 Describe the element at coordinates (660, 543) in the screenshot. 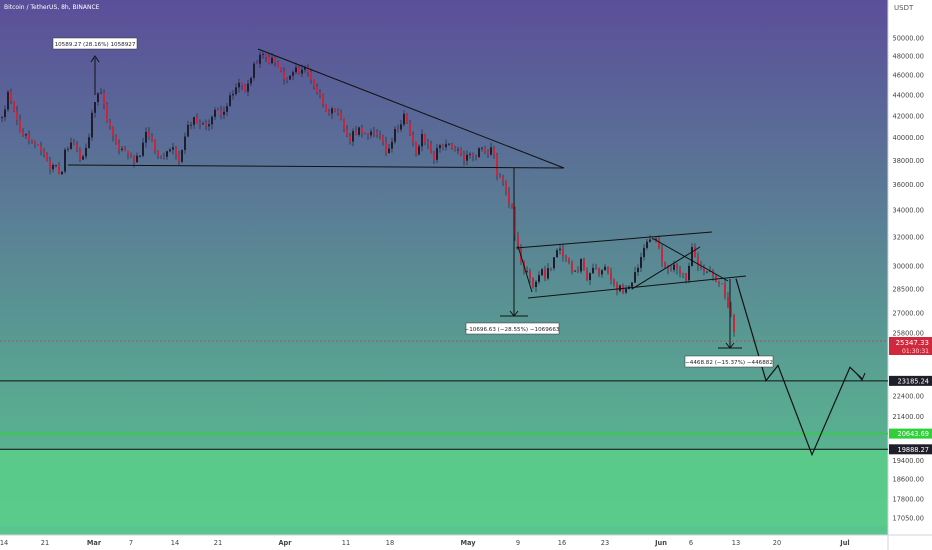

I see `time-tick-label: Jun` at that location.